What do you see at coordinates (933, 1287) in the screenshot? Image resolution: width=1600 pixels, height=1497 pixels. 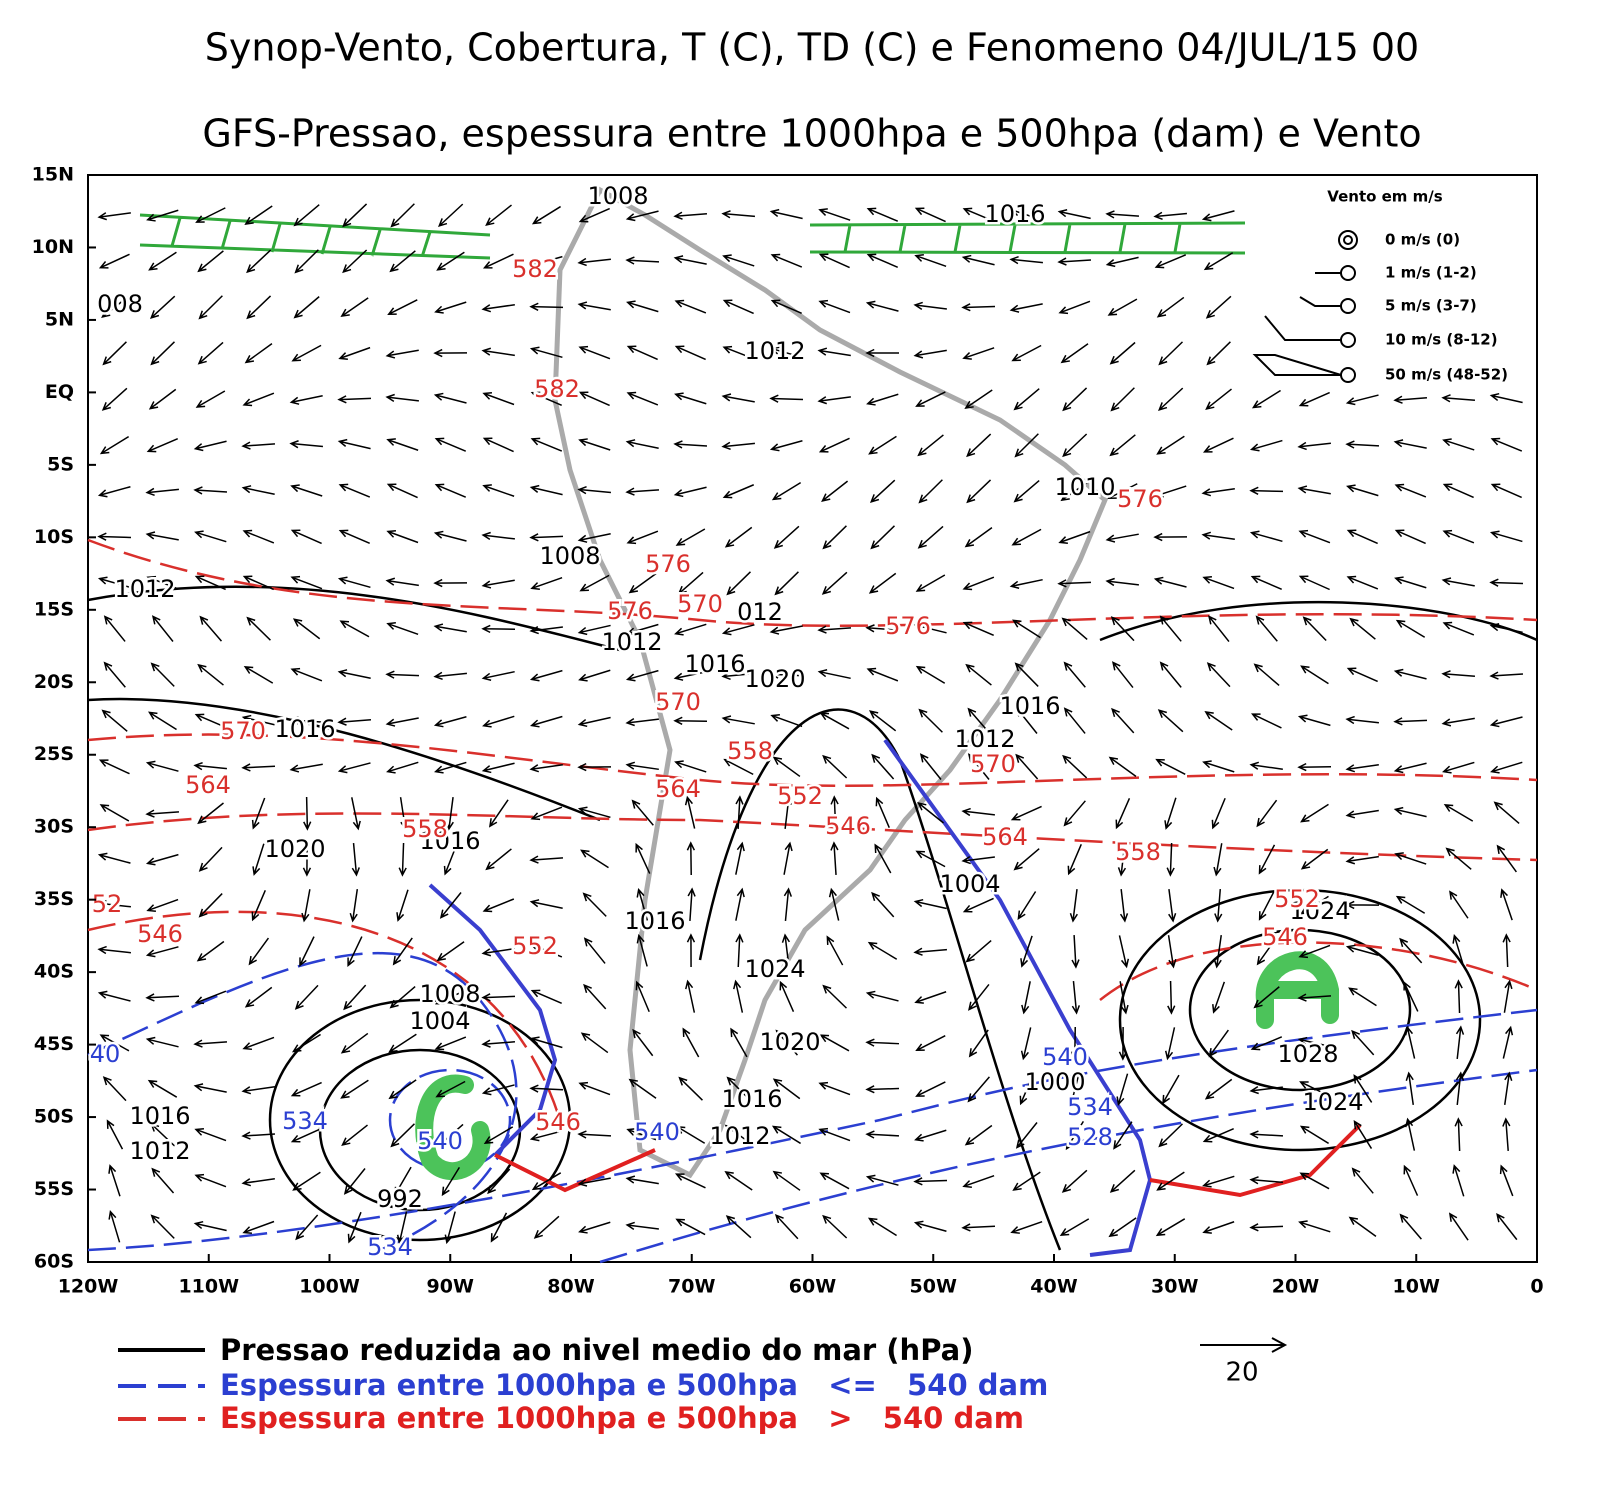 I see `lon-label: 50W` at bounding box center [933, 1287].